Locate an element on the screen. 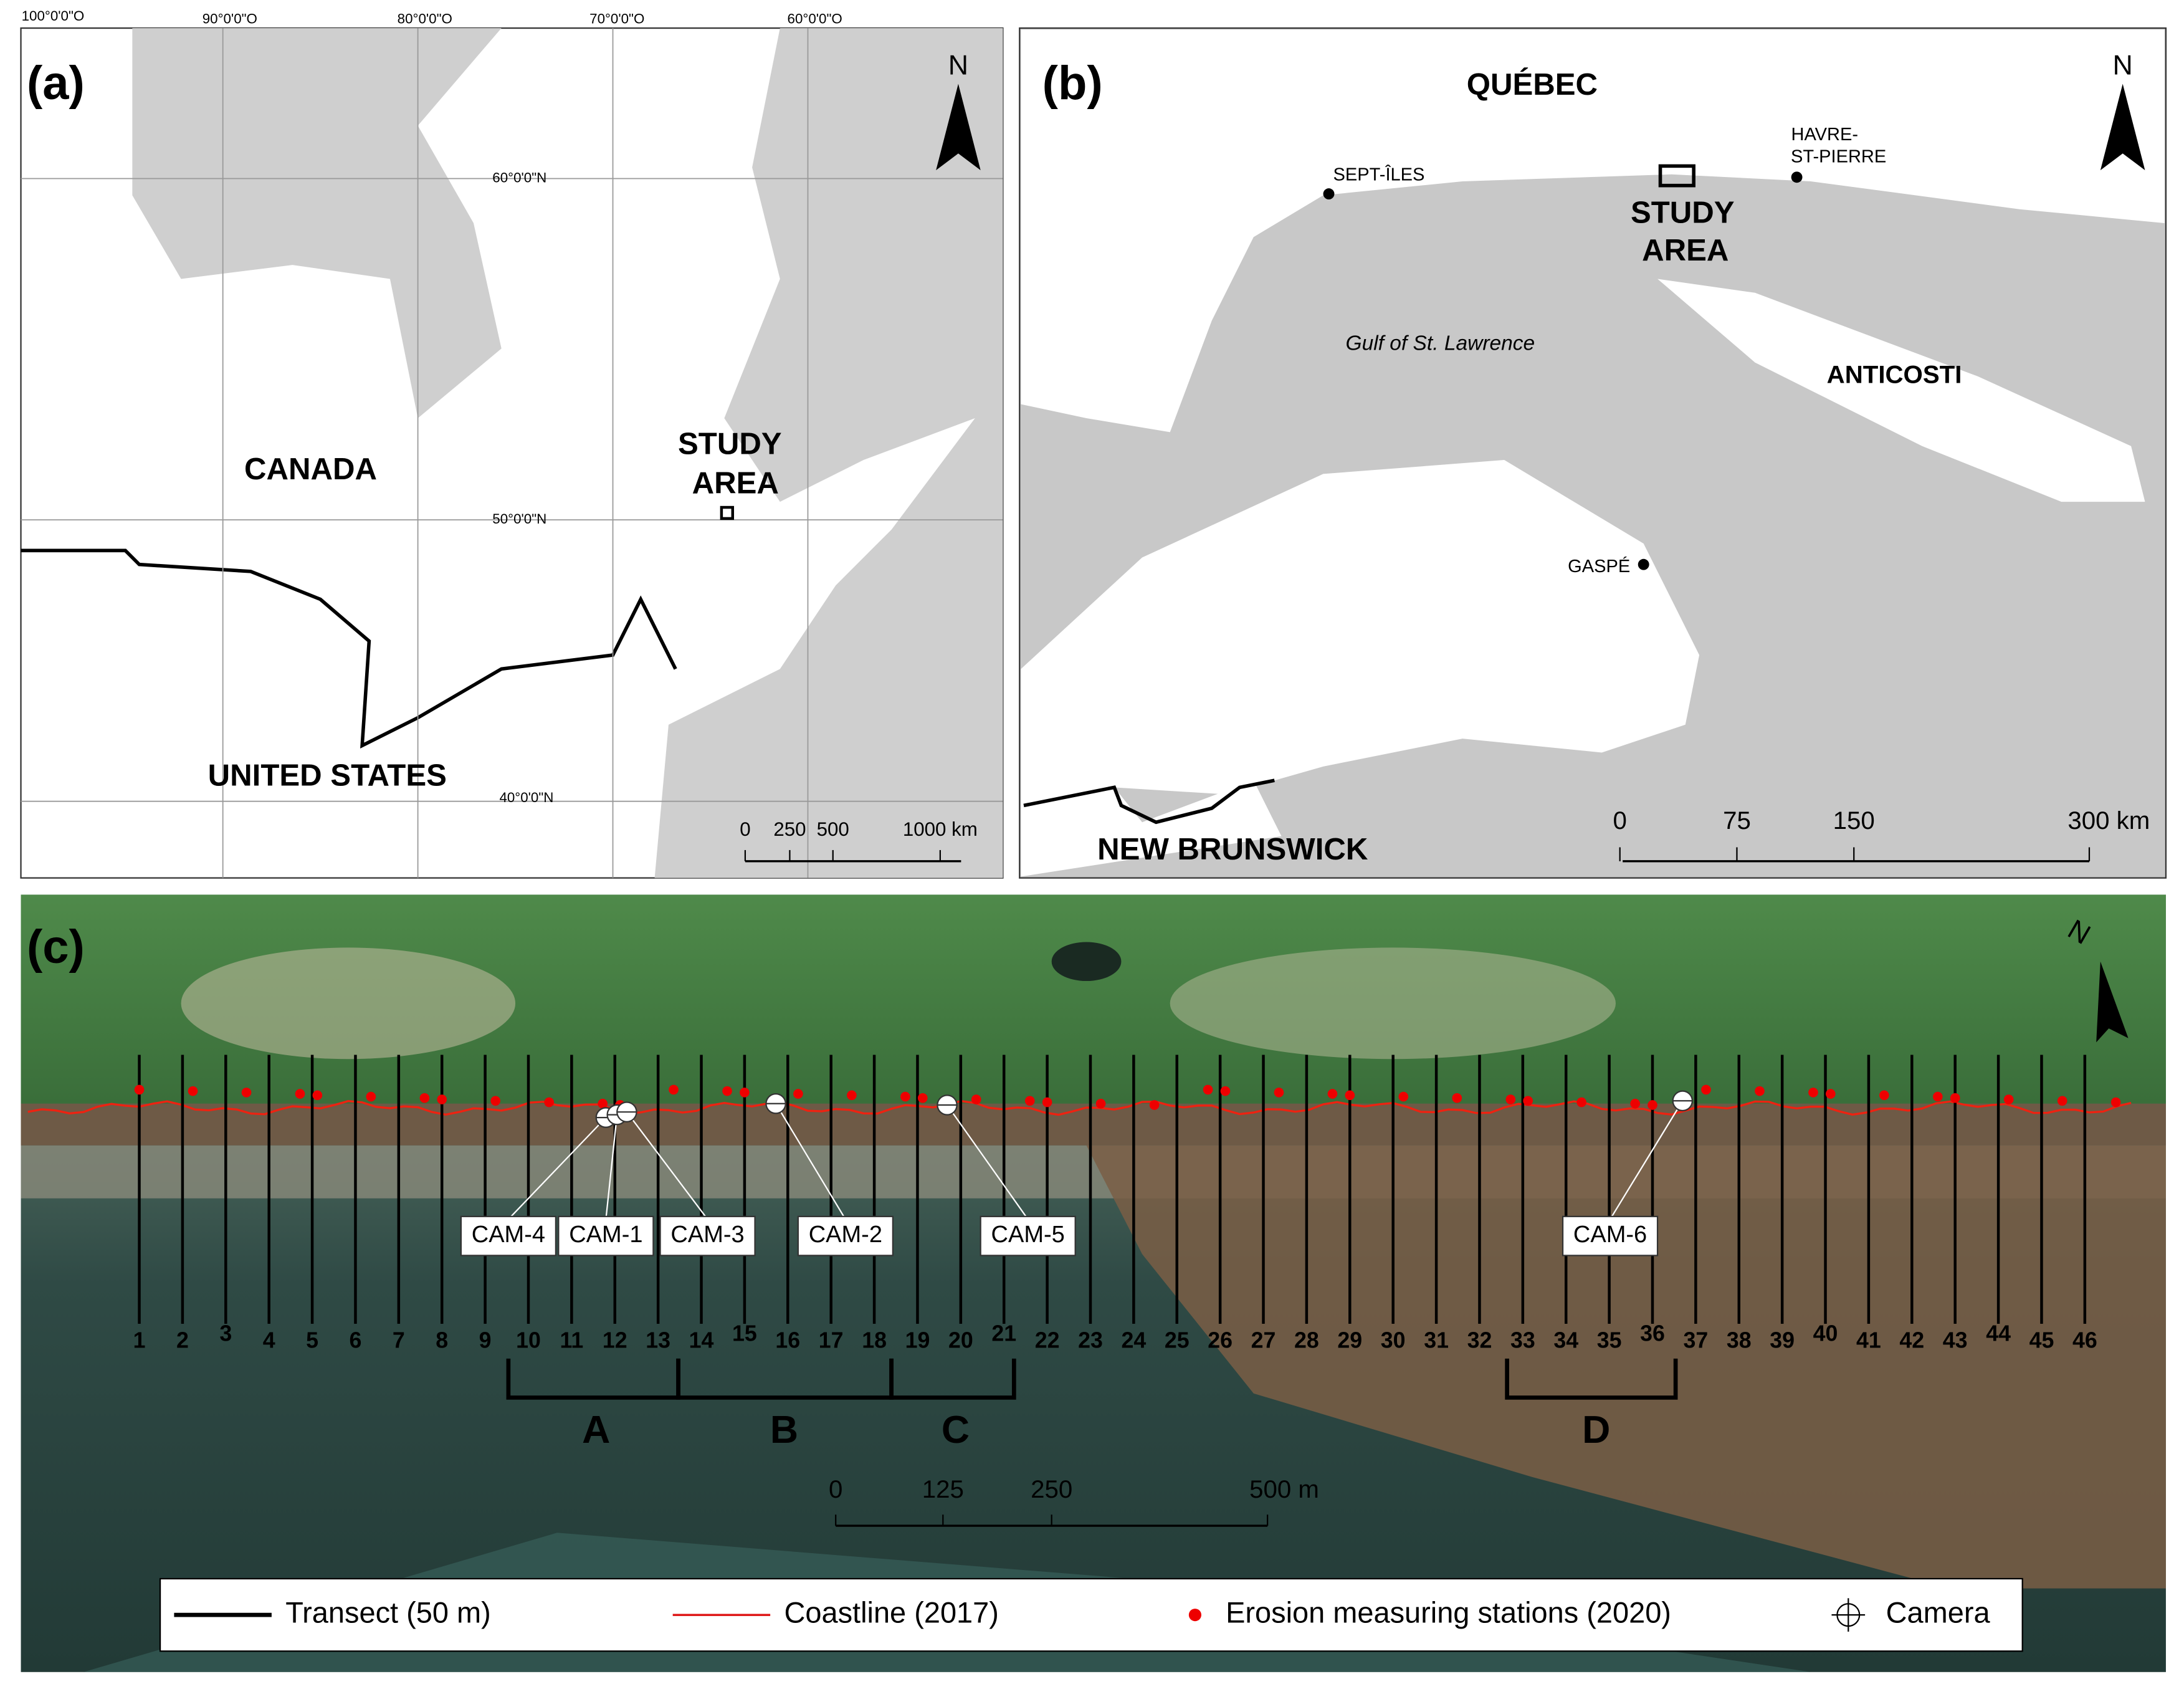 This screenshot has height=1689, width=2184. transect-label: 18 is located at coordinates (875, 1340).